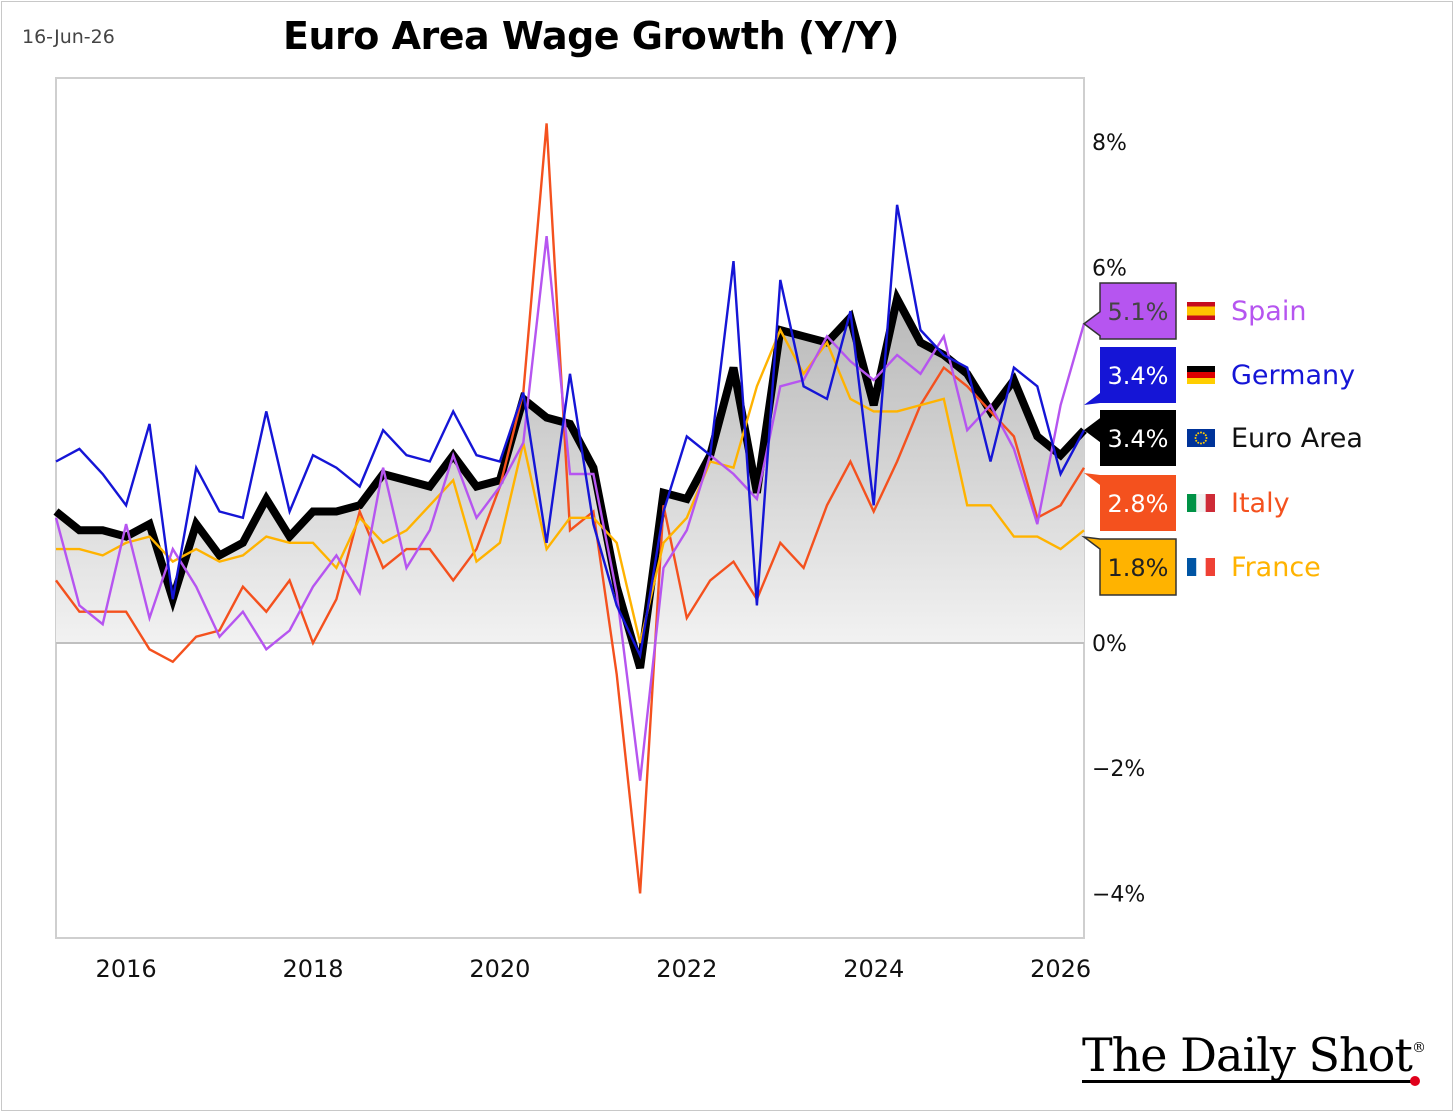  I want to click on legend-label-spain: Spain, so click(1268, 311).